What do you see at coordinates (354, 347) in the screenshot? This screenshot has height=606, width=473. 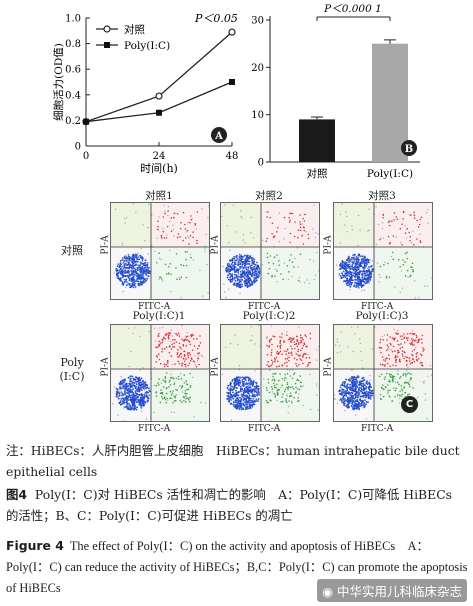 I see `quadrant-upper-left` at bounding box center [354, 347].